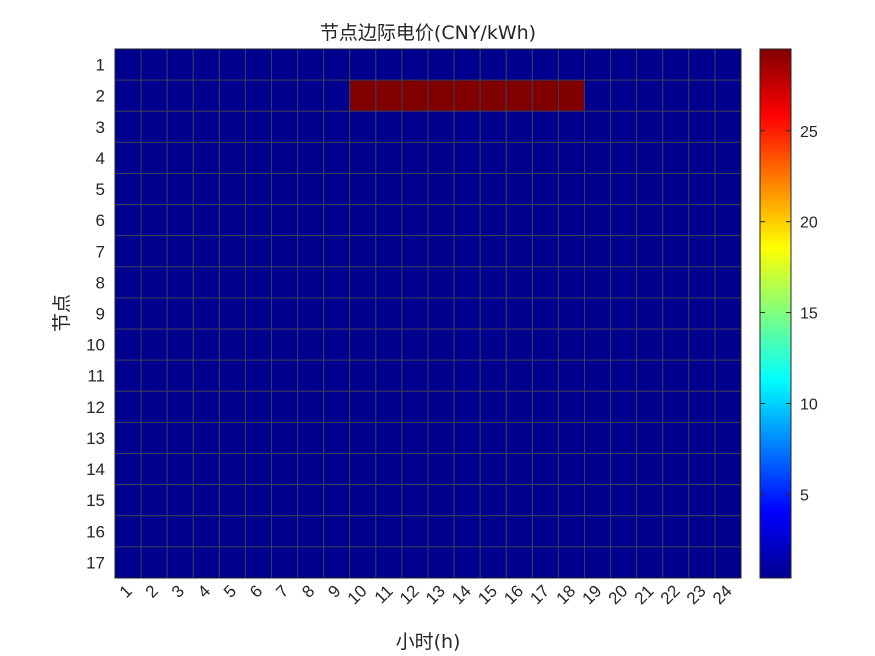 The image size is (875, 656). Describe the element at coordinates (670, 594) in the screenshot. I see `x-tick-label: 22` at that location.